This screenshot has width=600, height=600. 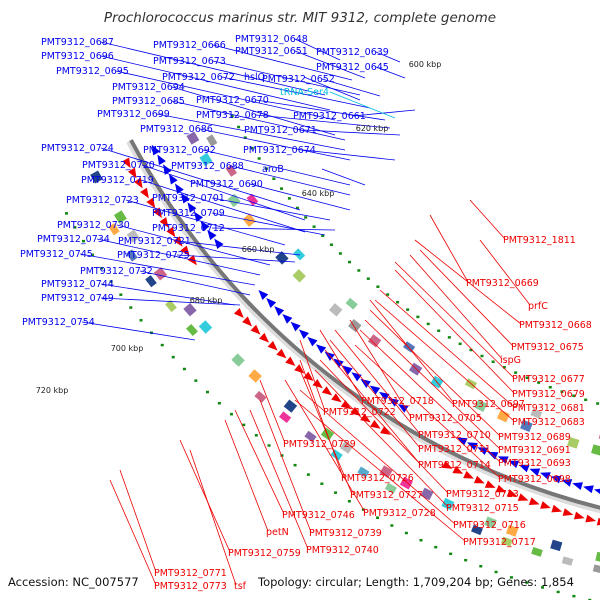 I want to click on tick-label: 620 kbp, so click(x=372, y=128).